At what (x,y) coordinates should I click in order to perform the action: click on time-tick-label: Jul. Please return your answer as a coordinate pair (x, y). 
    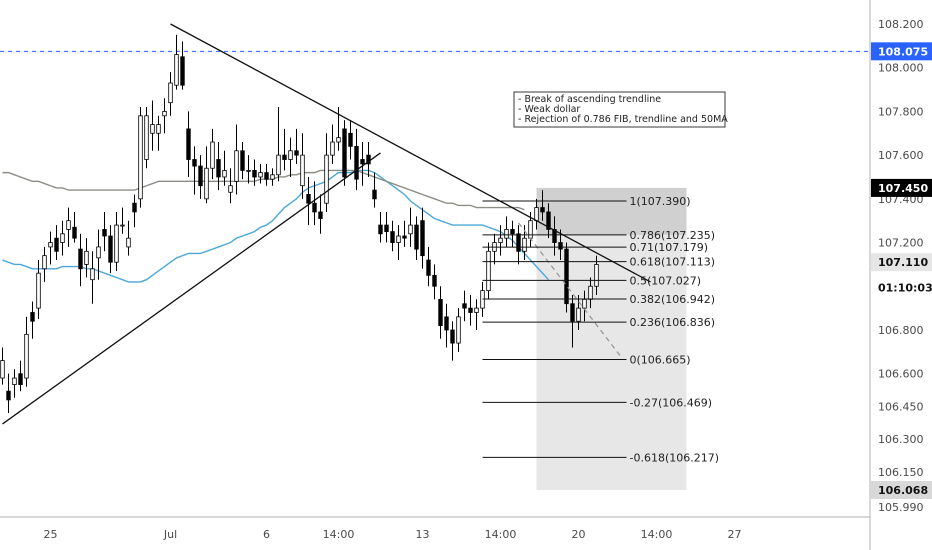
    Looking at the image, I should click on (170, 534).